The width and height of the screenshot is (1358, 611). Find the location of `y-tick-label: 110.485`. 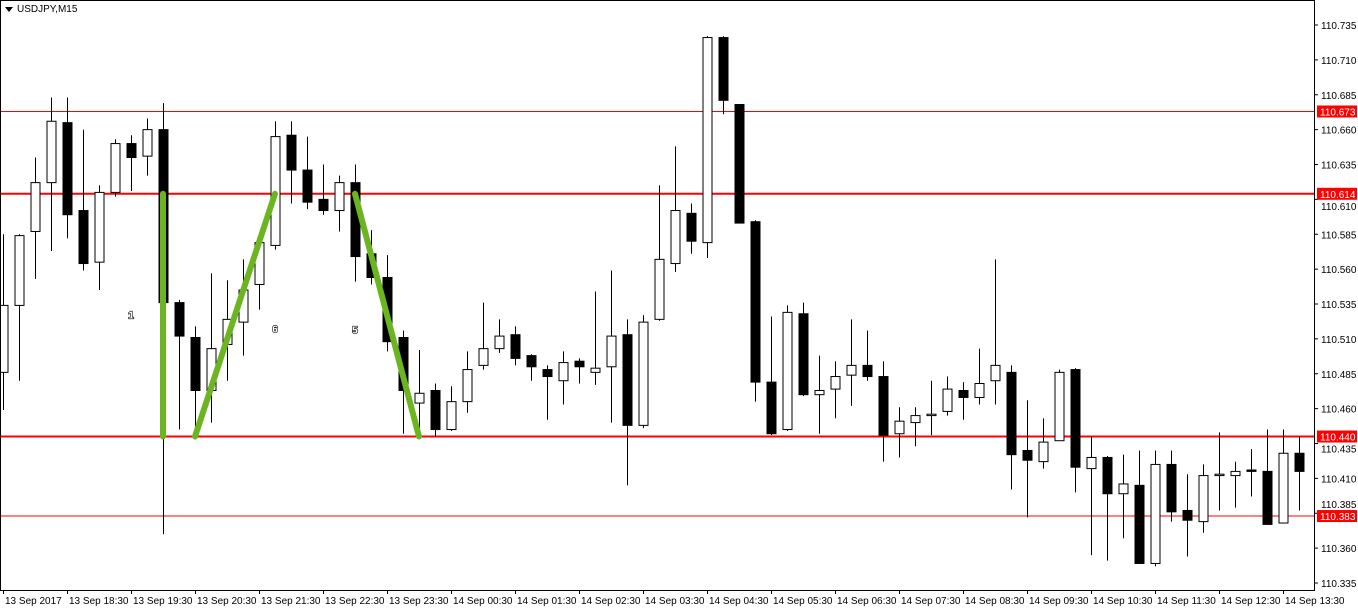

y-tick-label: 110.485 is located at coordinates (1339, 375).